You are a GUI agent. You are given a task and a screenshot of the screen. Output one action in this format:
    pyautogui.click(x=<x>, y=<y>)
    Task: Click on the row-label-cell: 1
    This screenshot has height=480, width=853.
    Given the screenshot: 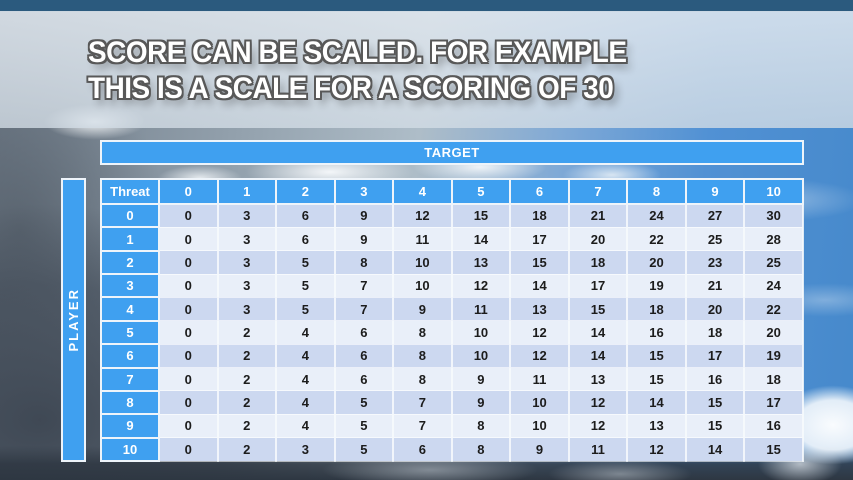 What is the action you would take?
    pyautogui.click(x=130, y=239)
    